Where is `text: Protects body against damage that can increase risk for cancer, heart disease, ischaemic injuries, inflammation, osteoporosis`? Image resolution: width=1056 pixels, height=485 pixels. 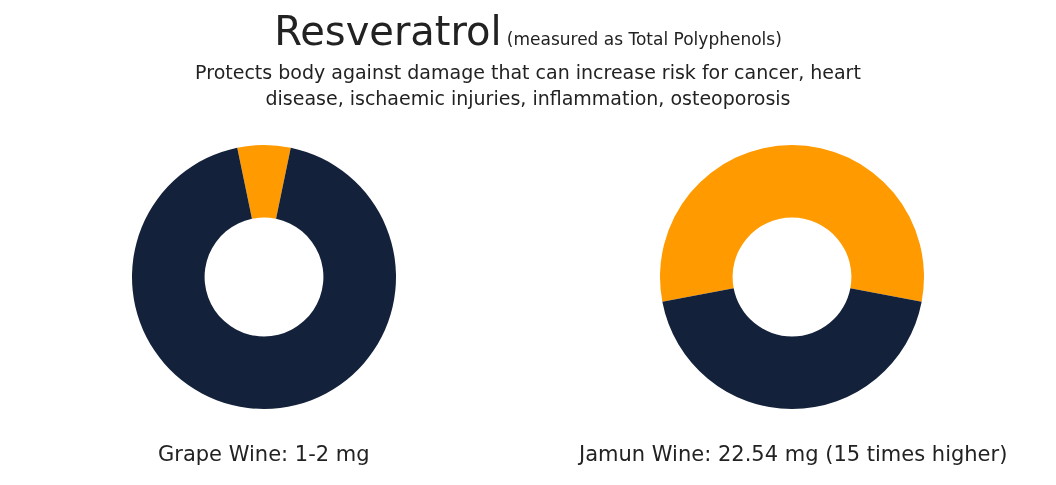 text: Protects body against damage that can increase risk for cancer, heart disease, ischaemic injuries, inflammation, osteoporosis is located at coordinates (528, 85).